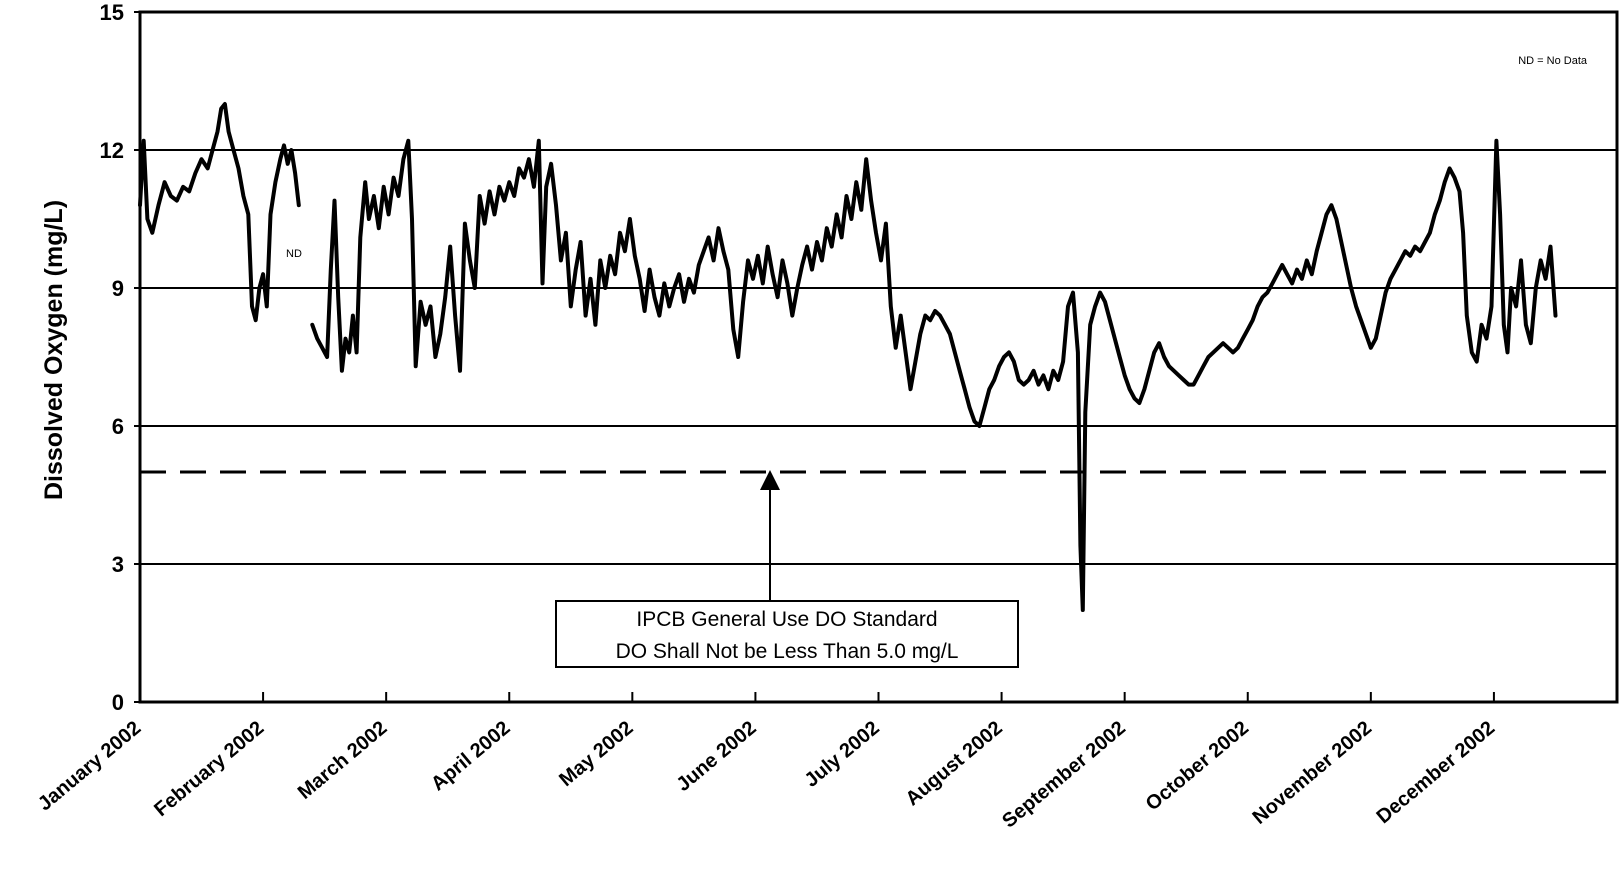 This screenshot has height=892, width=1620. I want to click on x-tick-label: January 2002, so click(89, 766).